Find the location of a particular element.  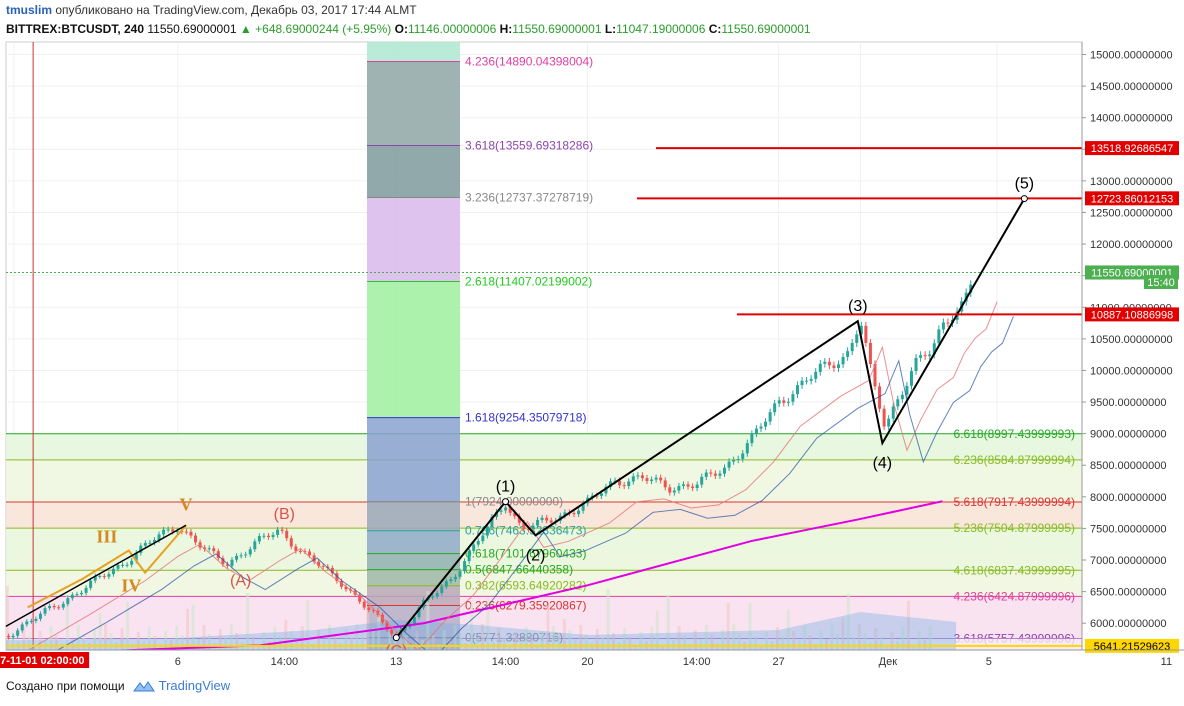

wave-label: (B) is located at coordinates (284, 514).